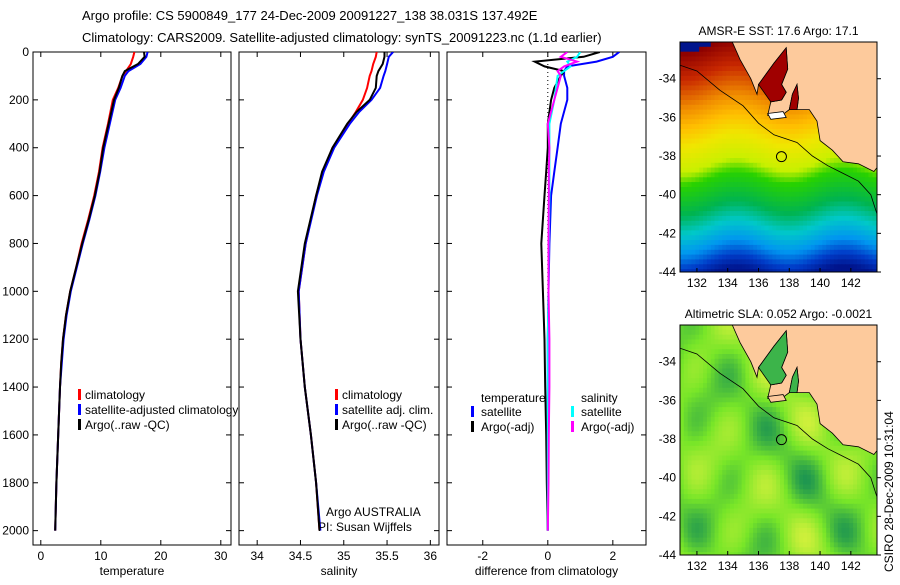 Image resolution: width=900 pixels, height=585 pixels. What do you see at coordinates (15, 387) in the screenshot?
I see `y-tick-label: 1400` at bounding box center [15, 387].